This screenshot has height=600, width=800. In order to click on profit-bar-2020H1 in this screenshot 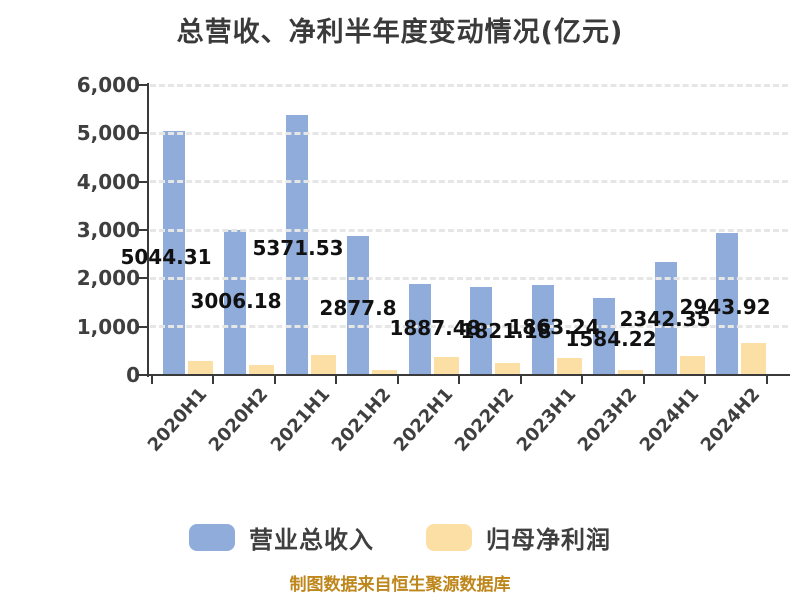, I will do `click(200, 367)`.